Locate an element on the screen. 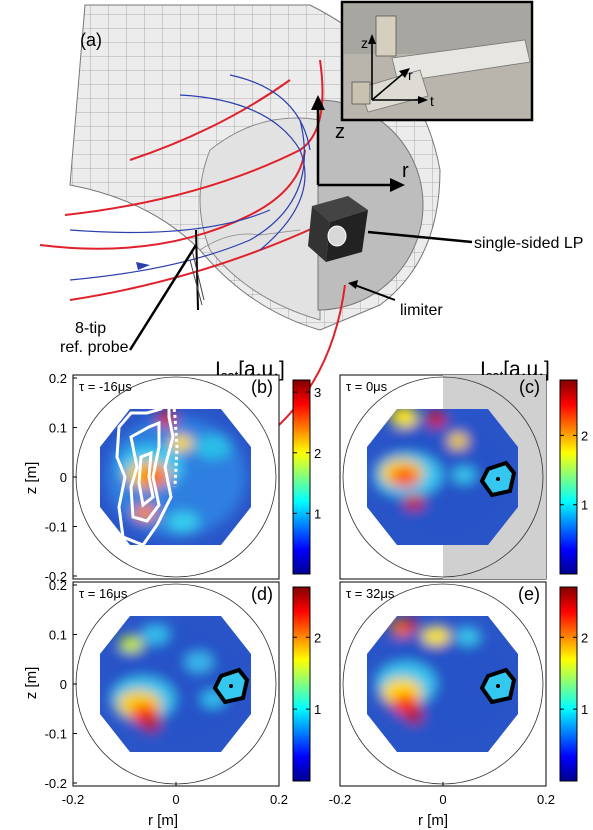 This screenshot has height=830, width=593. torus-hole is located at coordinates (260, 219).